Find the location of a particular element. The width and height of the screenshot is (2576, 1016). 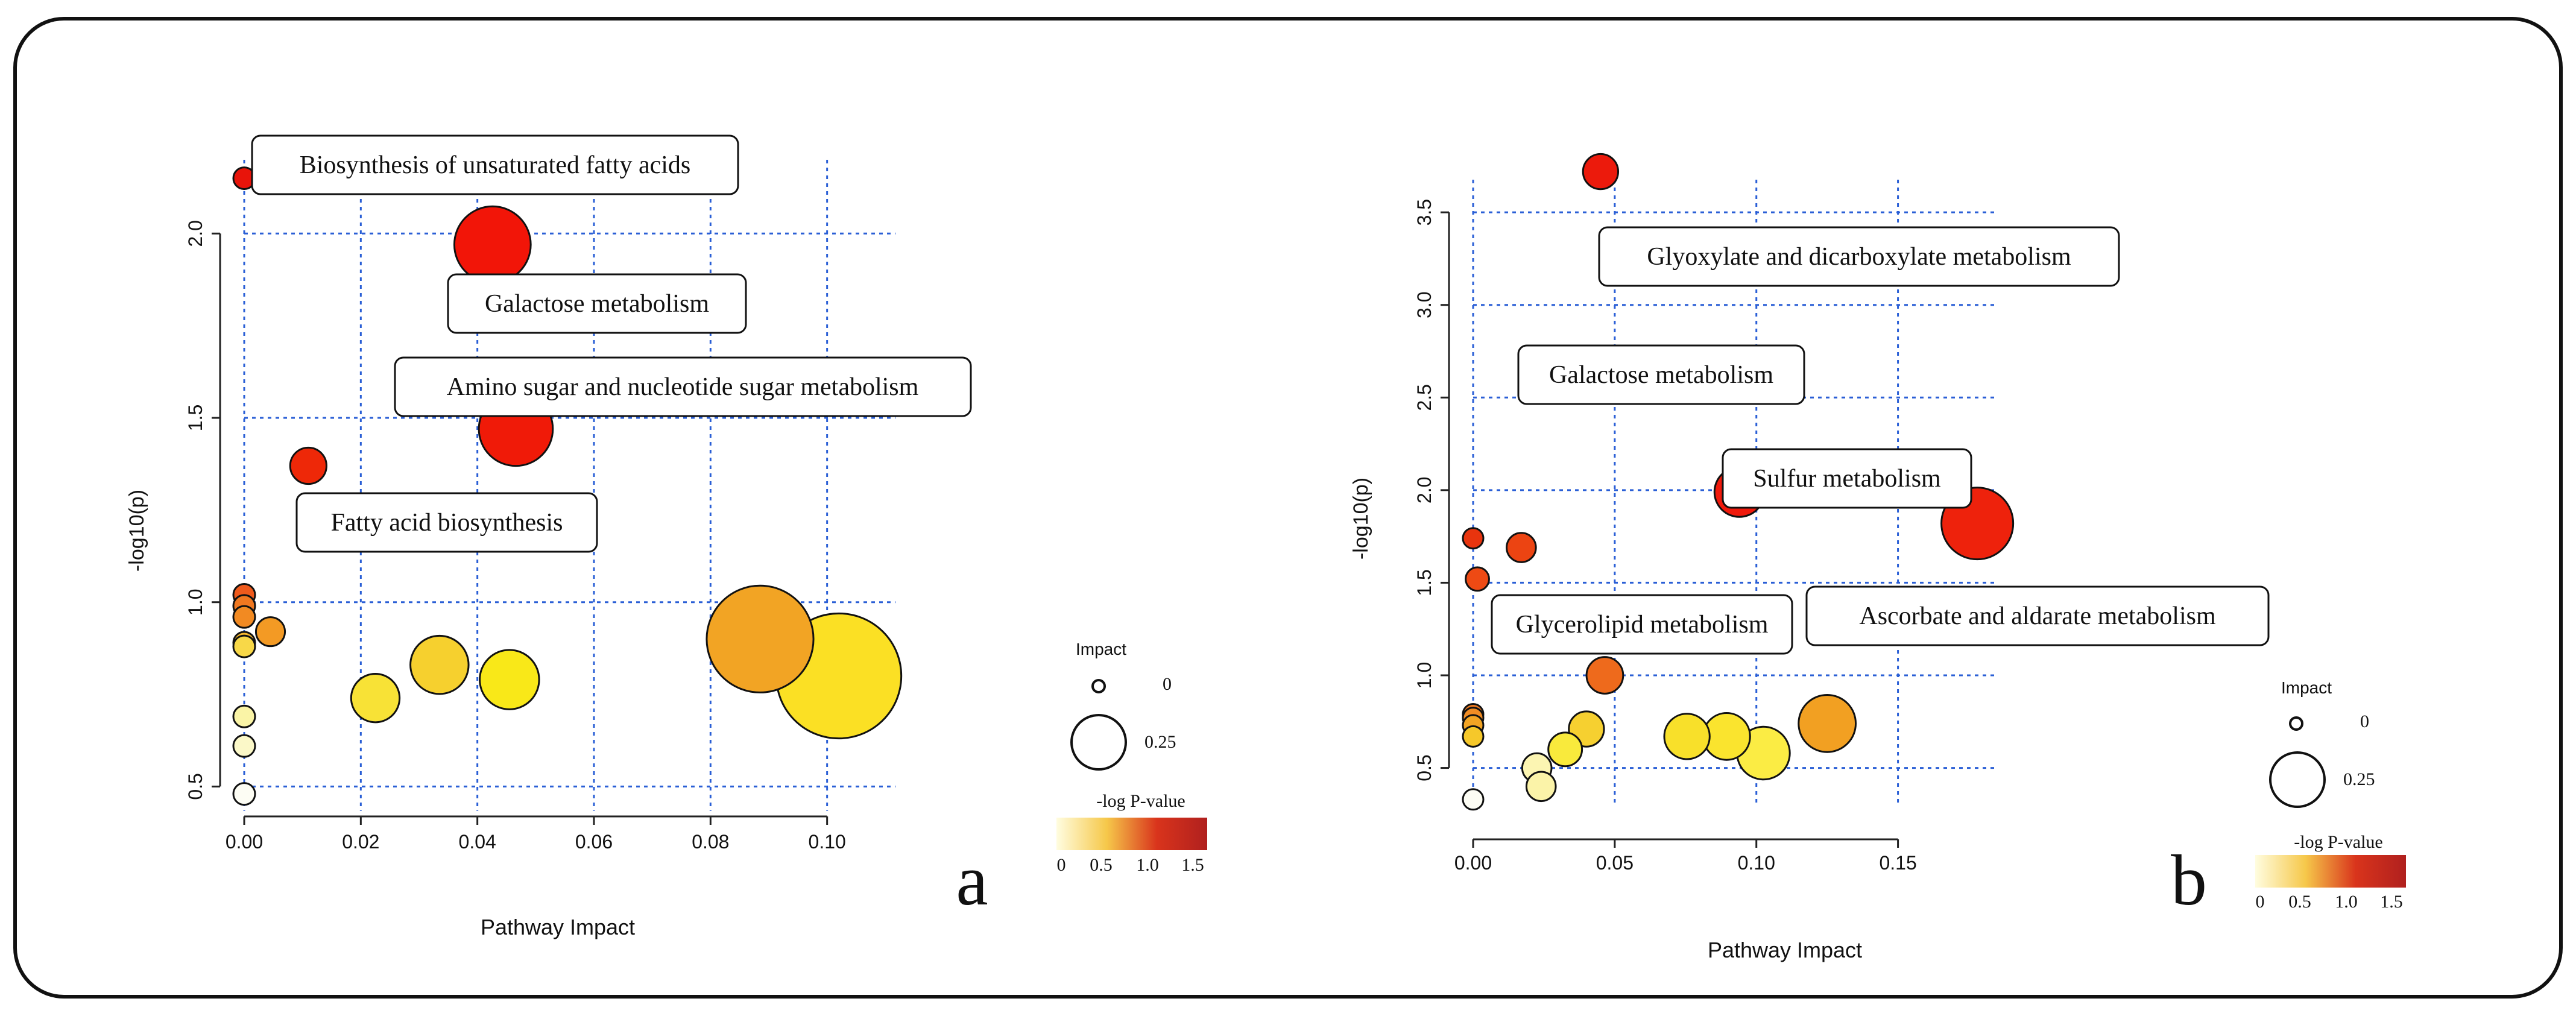

panel-b-annotation-2-text: Sulfur metabolism is located at coordinates (1847, 479).